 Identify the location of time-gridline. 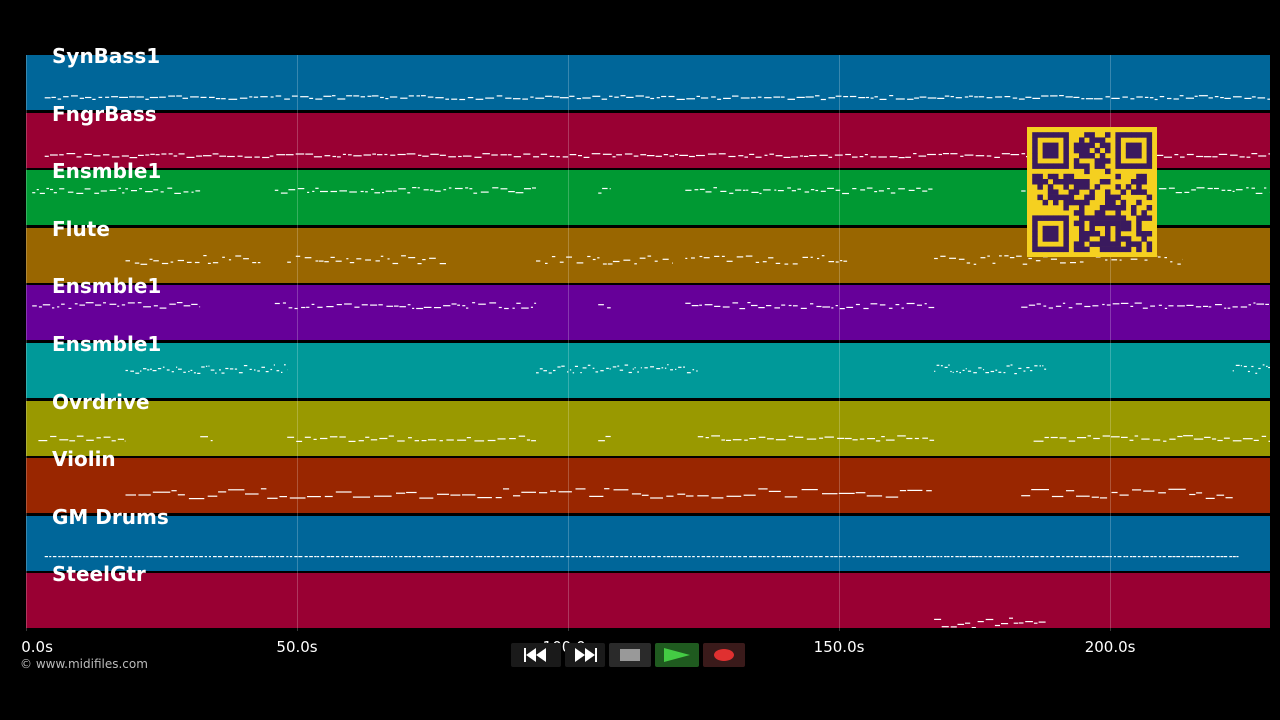
(298, 343).